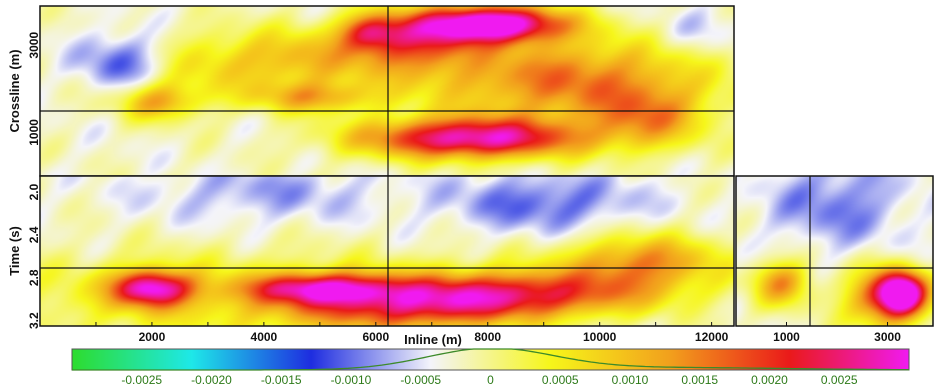 The width and height of the screenshot is (937, 388). I want to click on colorbar-histogram, so click(491, 359).